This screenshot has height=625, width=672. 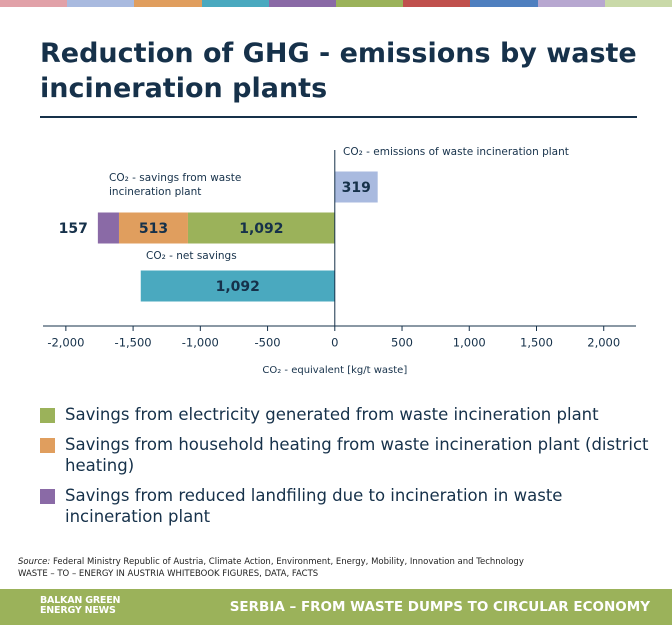 What do you see at coordinates (65, 343) in the screenshot?
I see `x-tick-label: -2,000` at bounding box center [65, 343].